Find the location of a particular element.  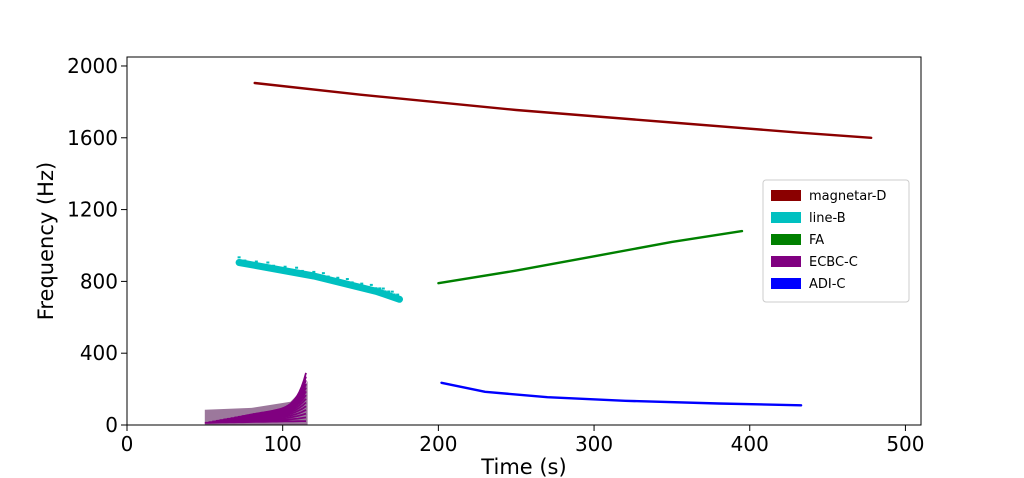

legend-label: ADI-C is located at coordinates (827, 284).